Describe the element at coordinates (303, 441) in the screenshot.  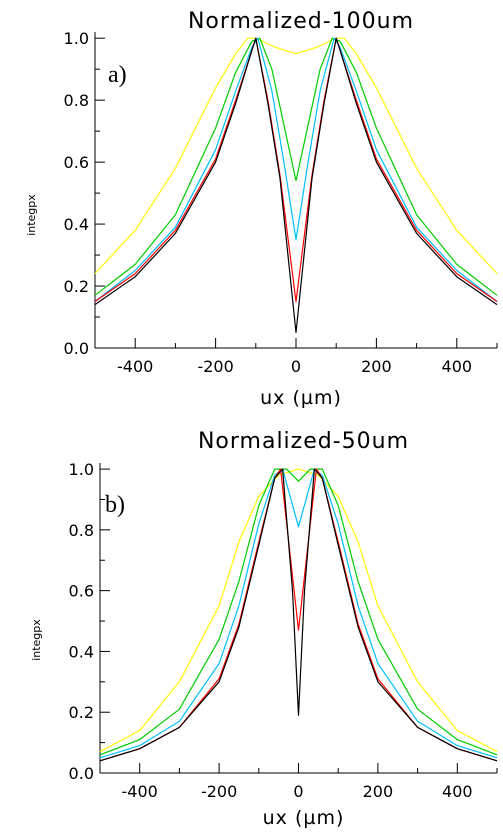
I see `chart-title: Normalized-50um` at that location.